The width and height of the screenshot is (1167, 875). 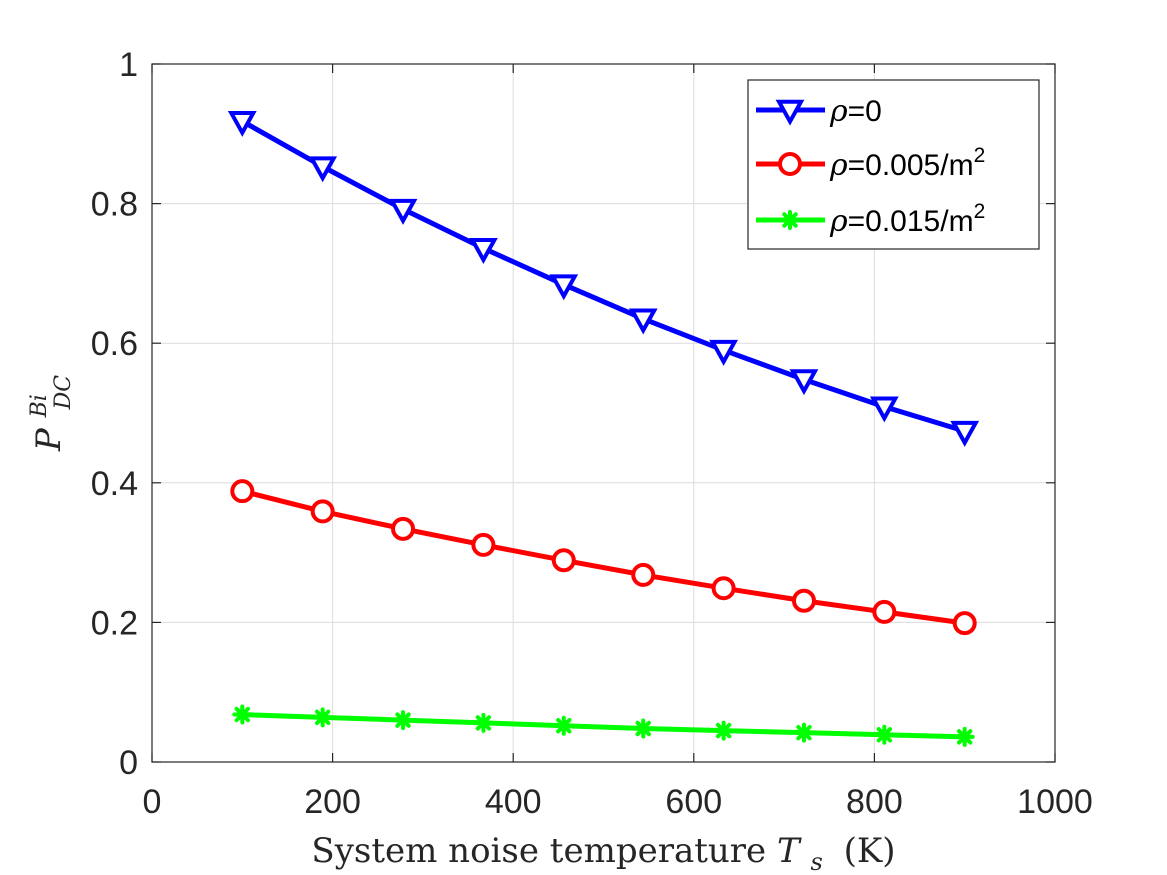 What do you see at coordinates (819, 111) in the screenshot?
I see `legend-entry: ρ=0` at bounding box center [819, 111].